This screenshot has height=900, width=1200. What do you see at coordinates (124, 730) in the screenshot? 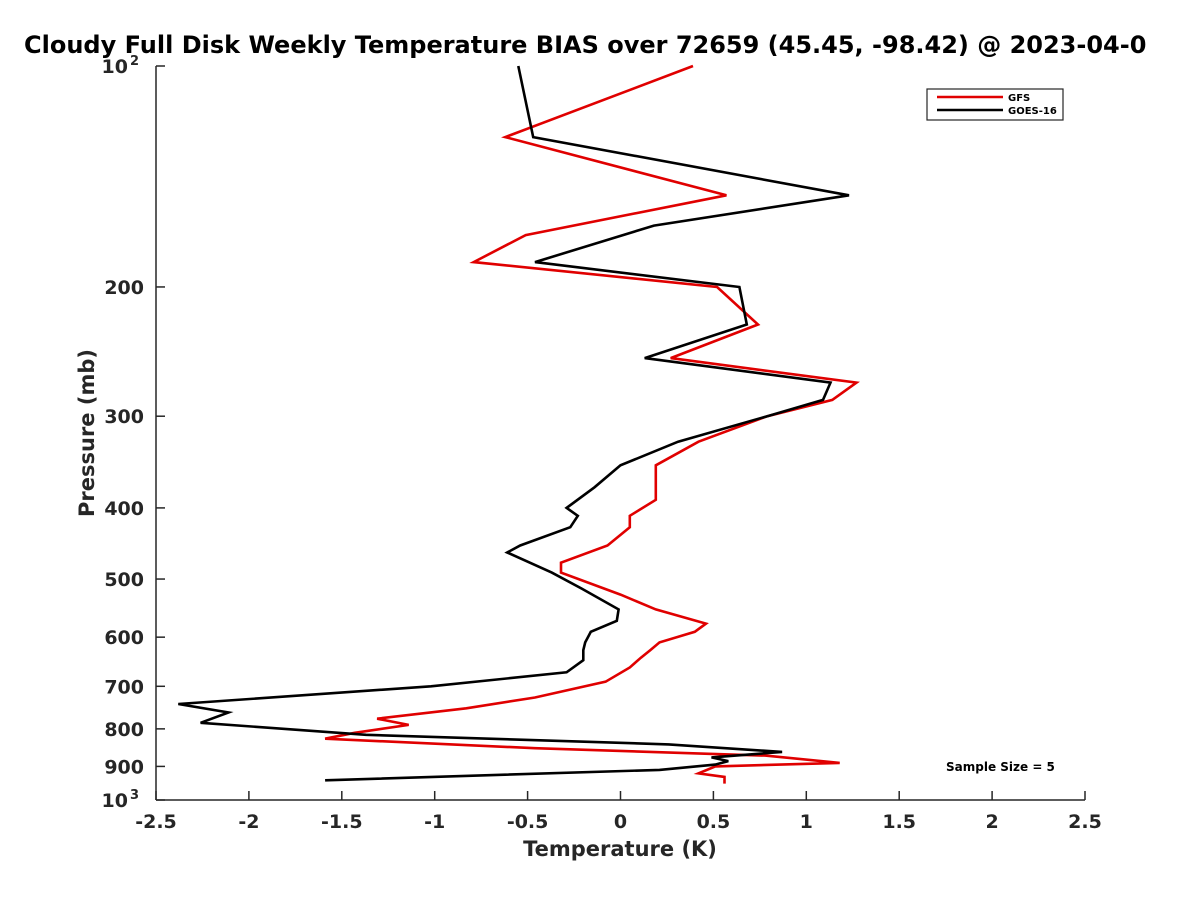
I see `y-tick-label: 800` at bounding box center [124, 730].